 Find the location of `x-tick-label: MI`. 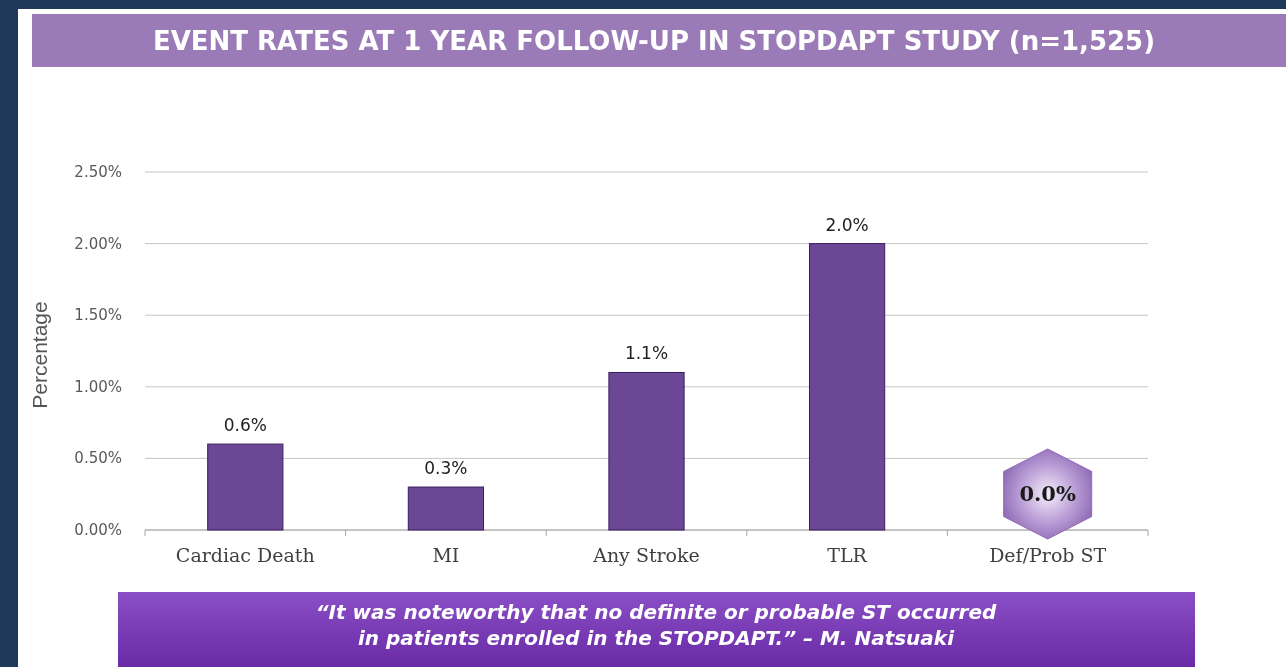

x-tick-label: MI is located at coordinates (446, 555).